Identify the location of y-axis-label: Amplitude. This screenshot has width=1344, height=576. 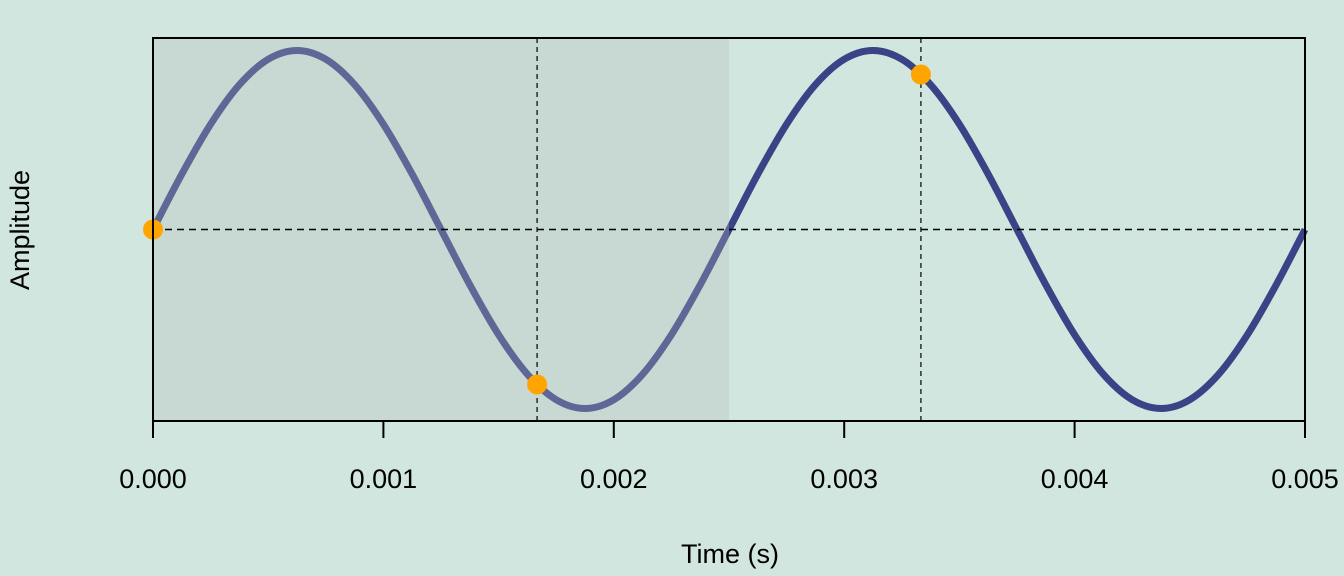
(20, 230).